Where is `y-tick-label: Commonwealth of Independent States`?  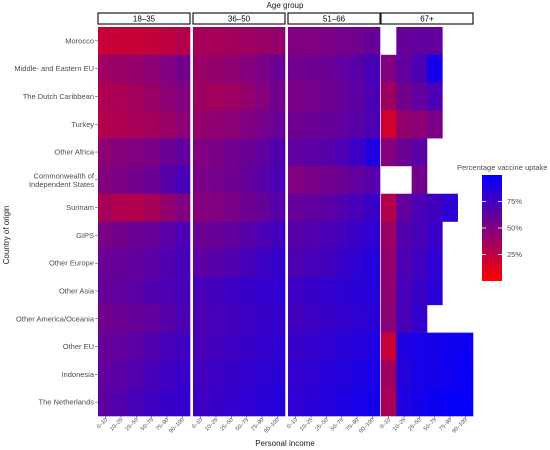 y-tick-label: Commonwealth of Independent States is located at coordinates (62, 179).